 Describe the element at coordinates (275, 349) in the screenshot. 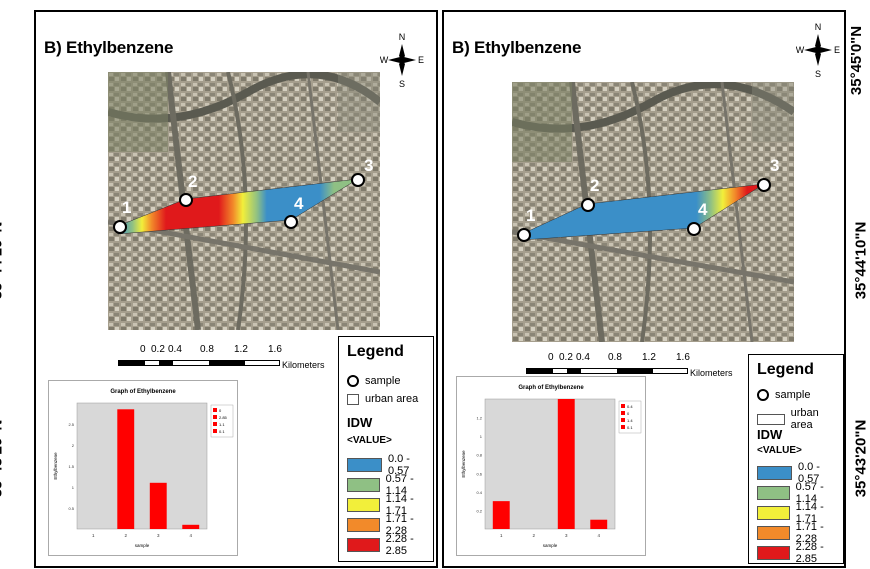

I see `scale-tick: 1.6` at that location.